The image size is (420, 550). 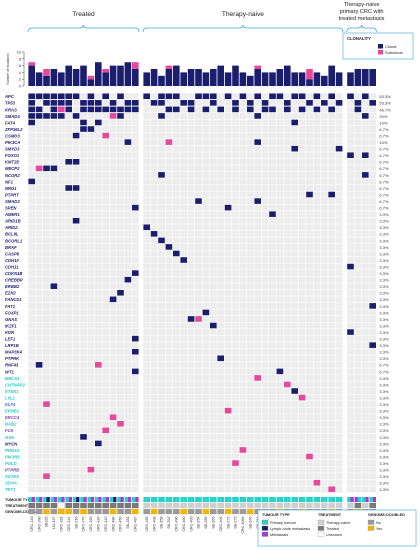 I want to click on gene-label: LYL1, so click(x=10, y=397).